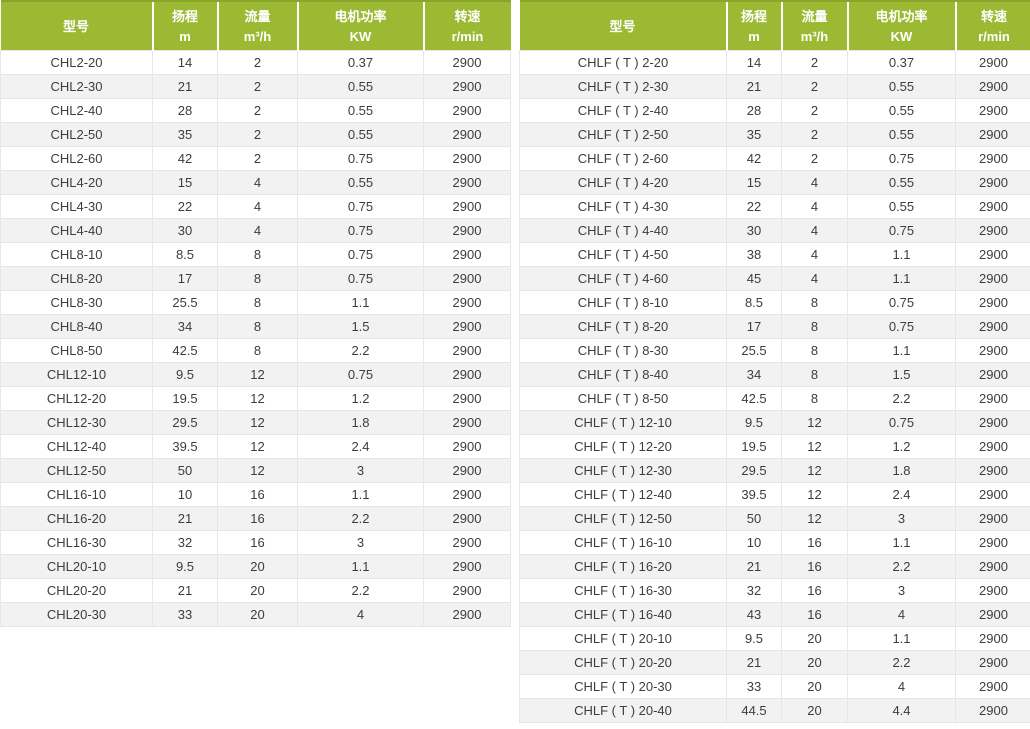 The image size is (1030, 729). I want to click on cell-head: 39.5, so click(754, 494).